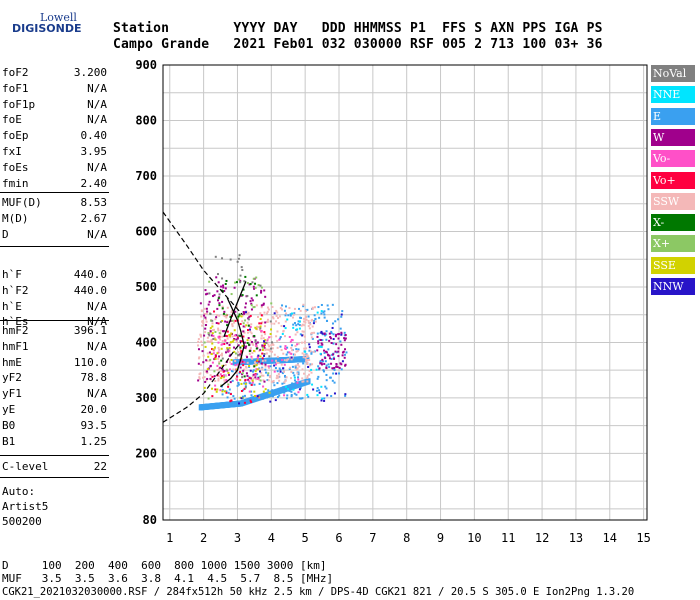 This screenshot has height=600, width=700. I want to click on param-value: 8.53, so click(94, 202).